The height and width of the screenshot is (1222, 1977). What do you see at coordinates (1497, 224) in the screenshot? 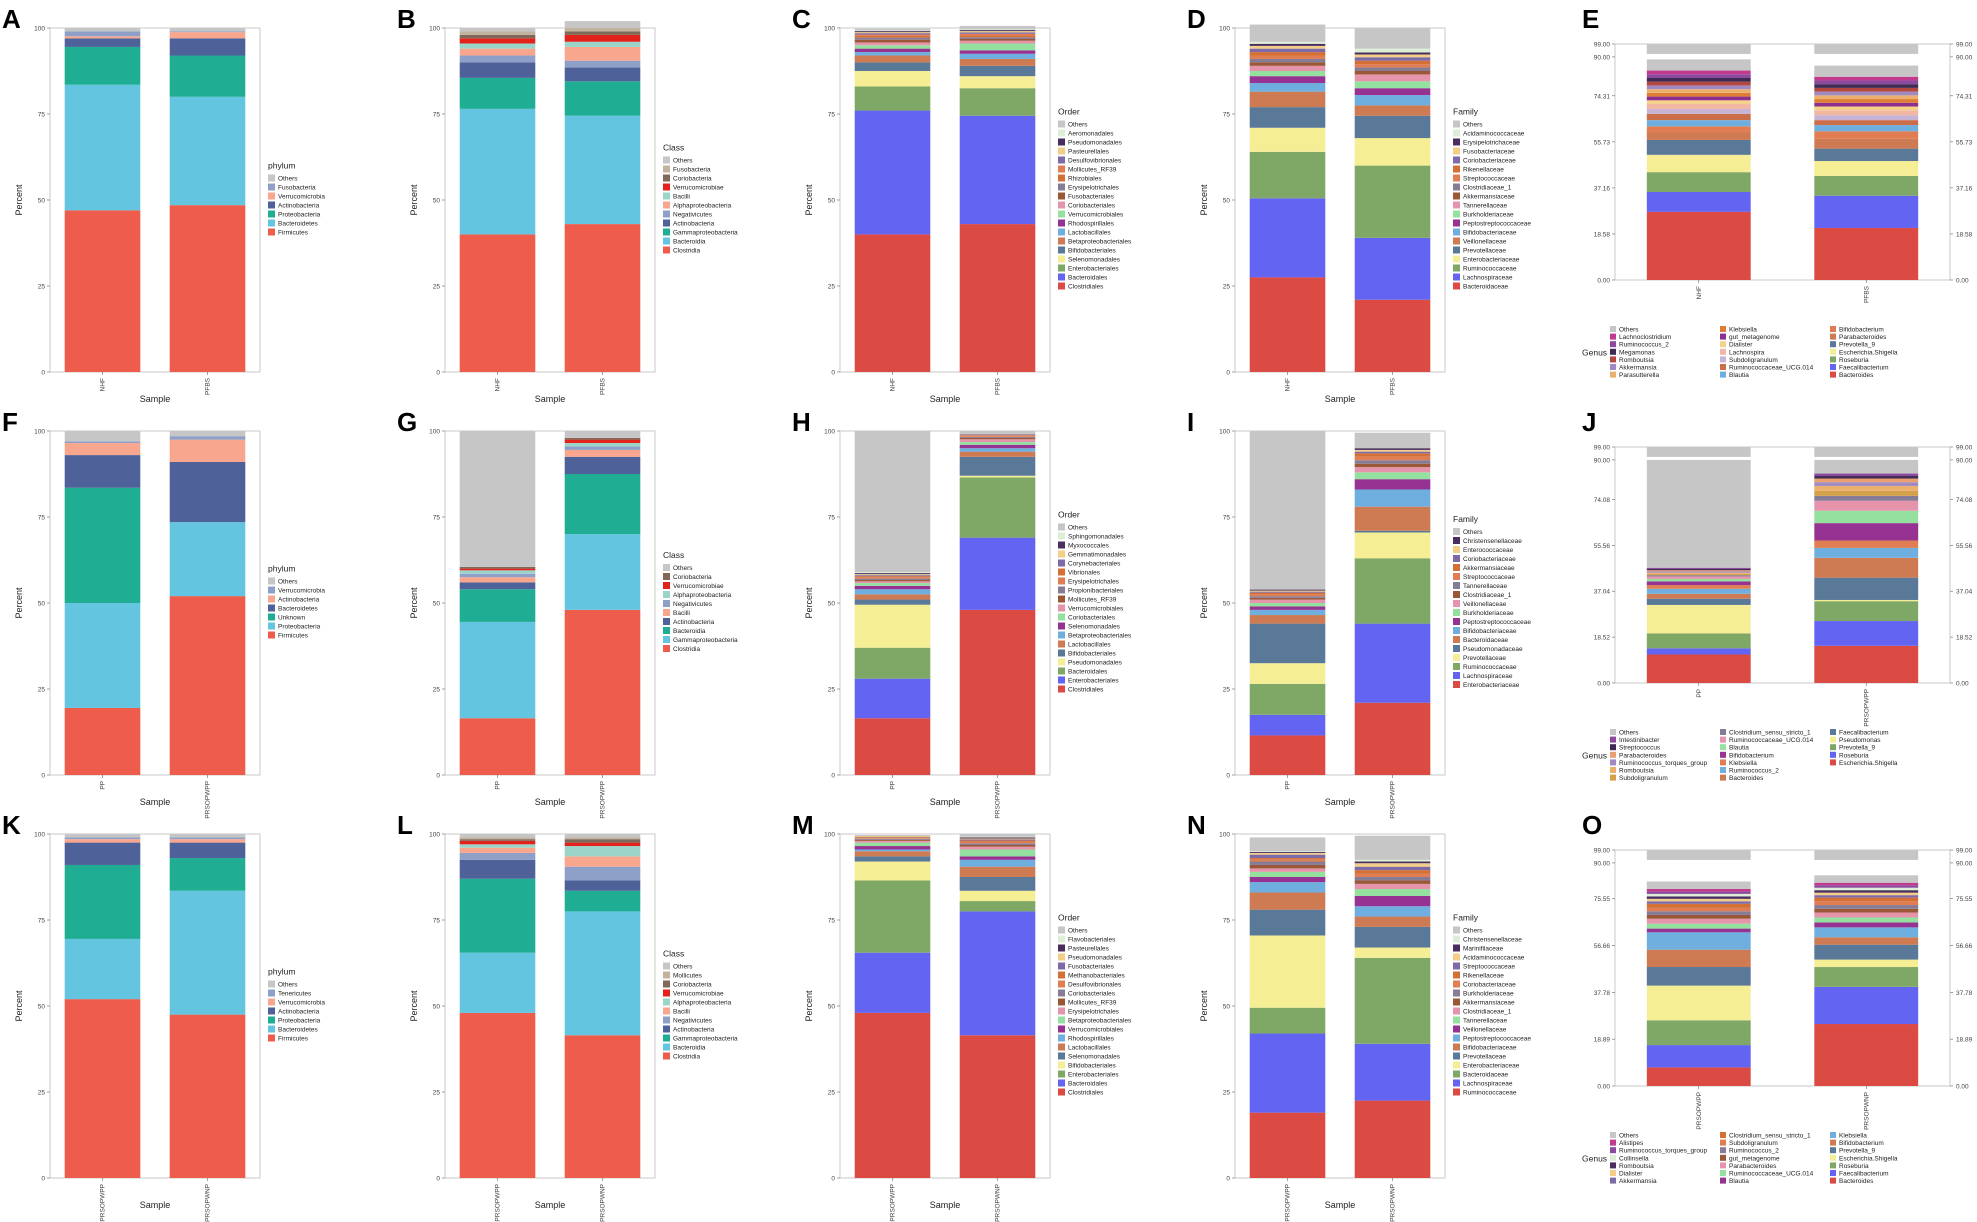
I see `legend-label: Peptostreptococcaceae` at bounding box center [1497, 224].